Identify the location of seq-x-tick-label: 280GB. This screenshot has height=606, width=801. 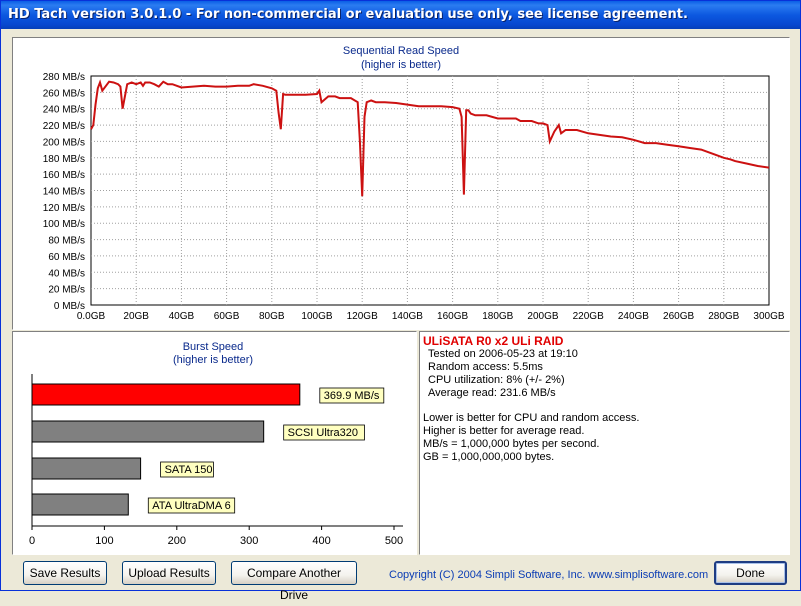
(723, 316).